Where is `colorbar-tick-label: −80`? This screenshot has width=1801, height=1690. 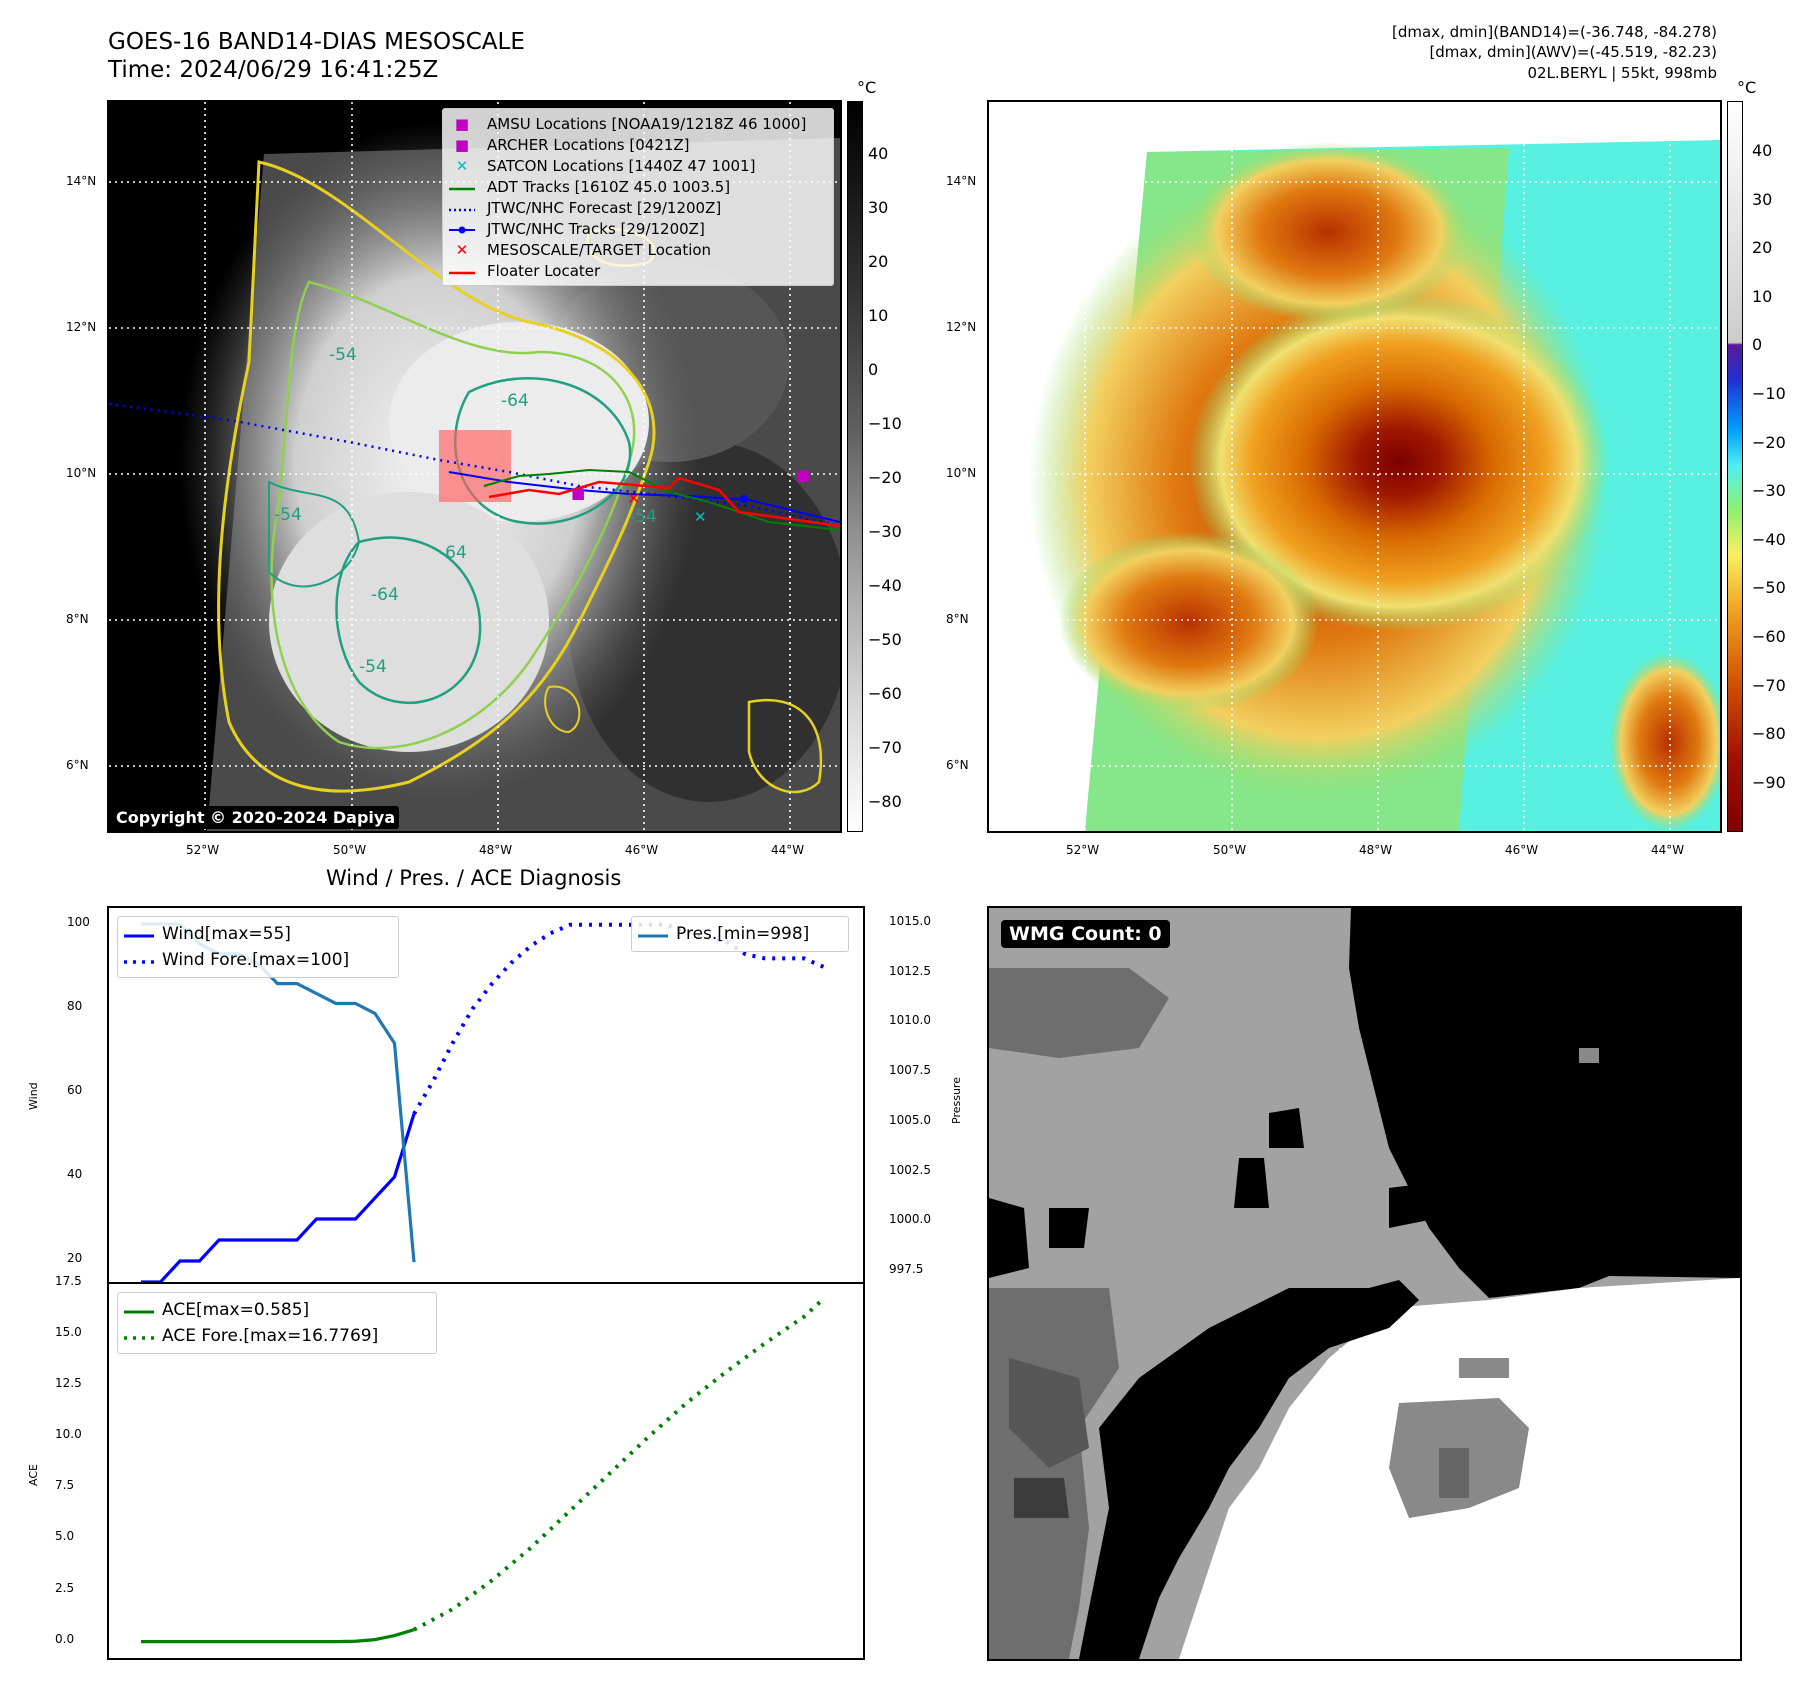 colorbar-tick-label: −80 is located at coordinates (1769, 734).